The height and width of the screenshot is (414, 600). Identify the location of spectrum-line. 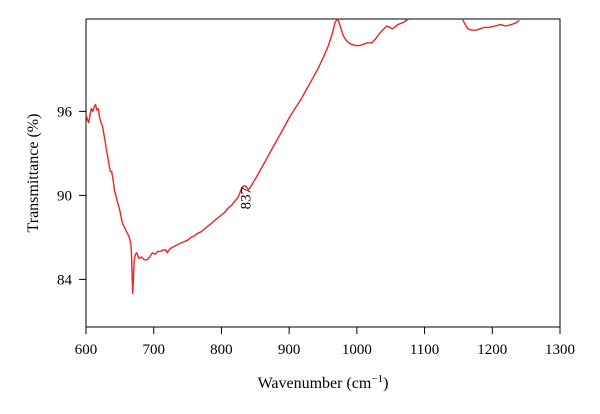
(490, 24).